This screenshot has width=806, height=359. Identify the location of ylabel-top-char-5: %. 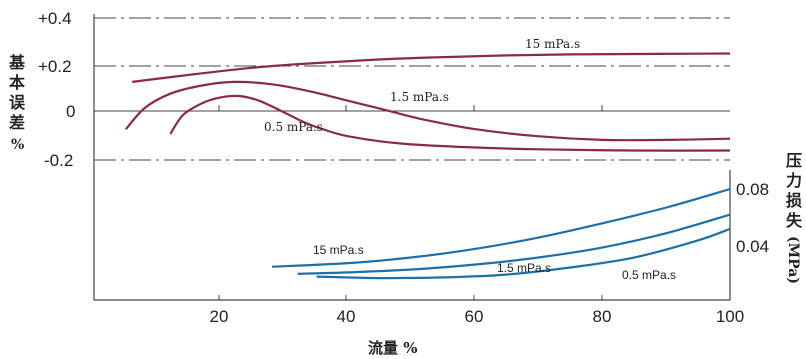
(17, 145).